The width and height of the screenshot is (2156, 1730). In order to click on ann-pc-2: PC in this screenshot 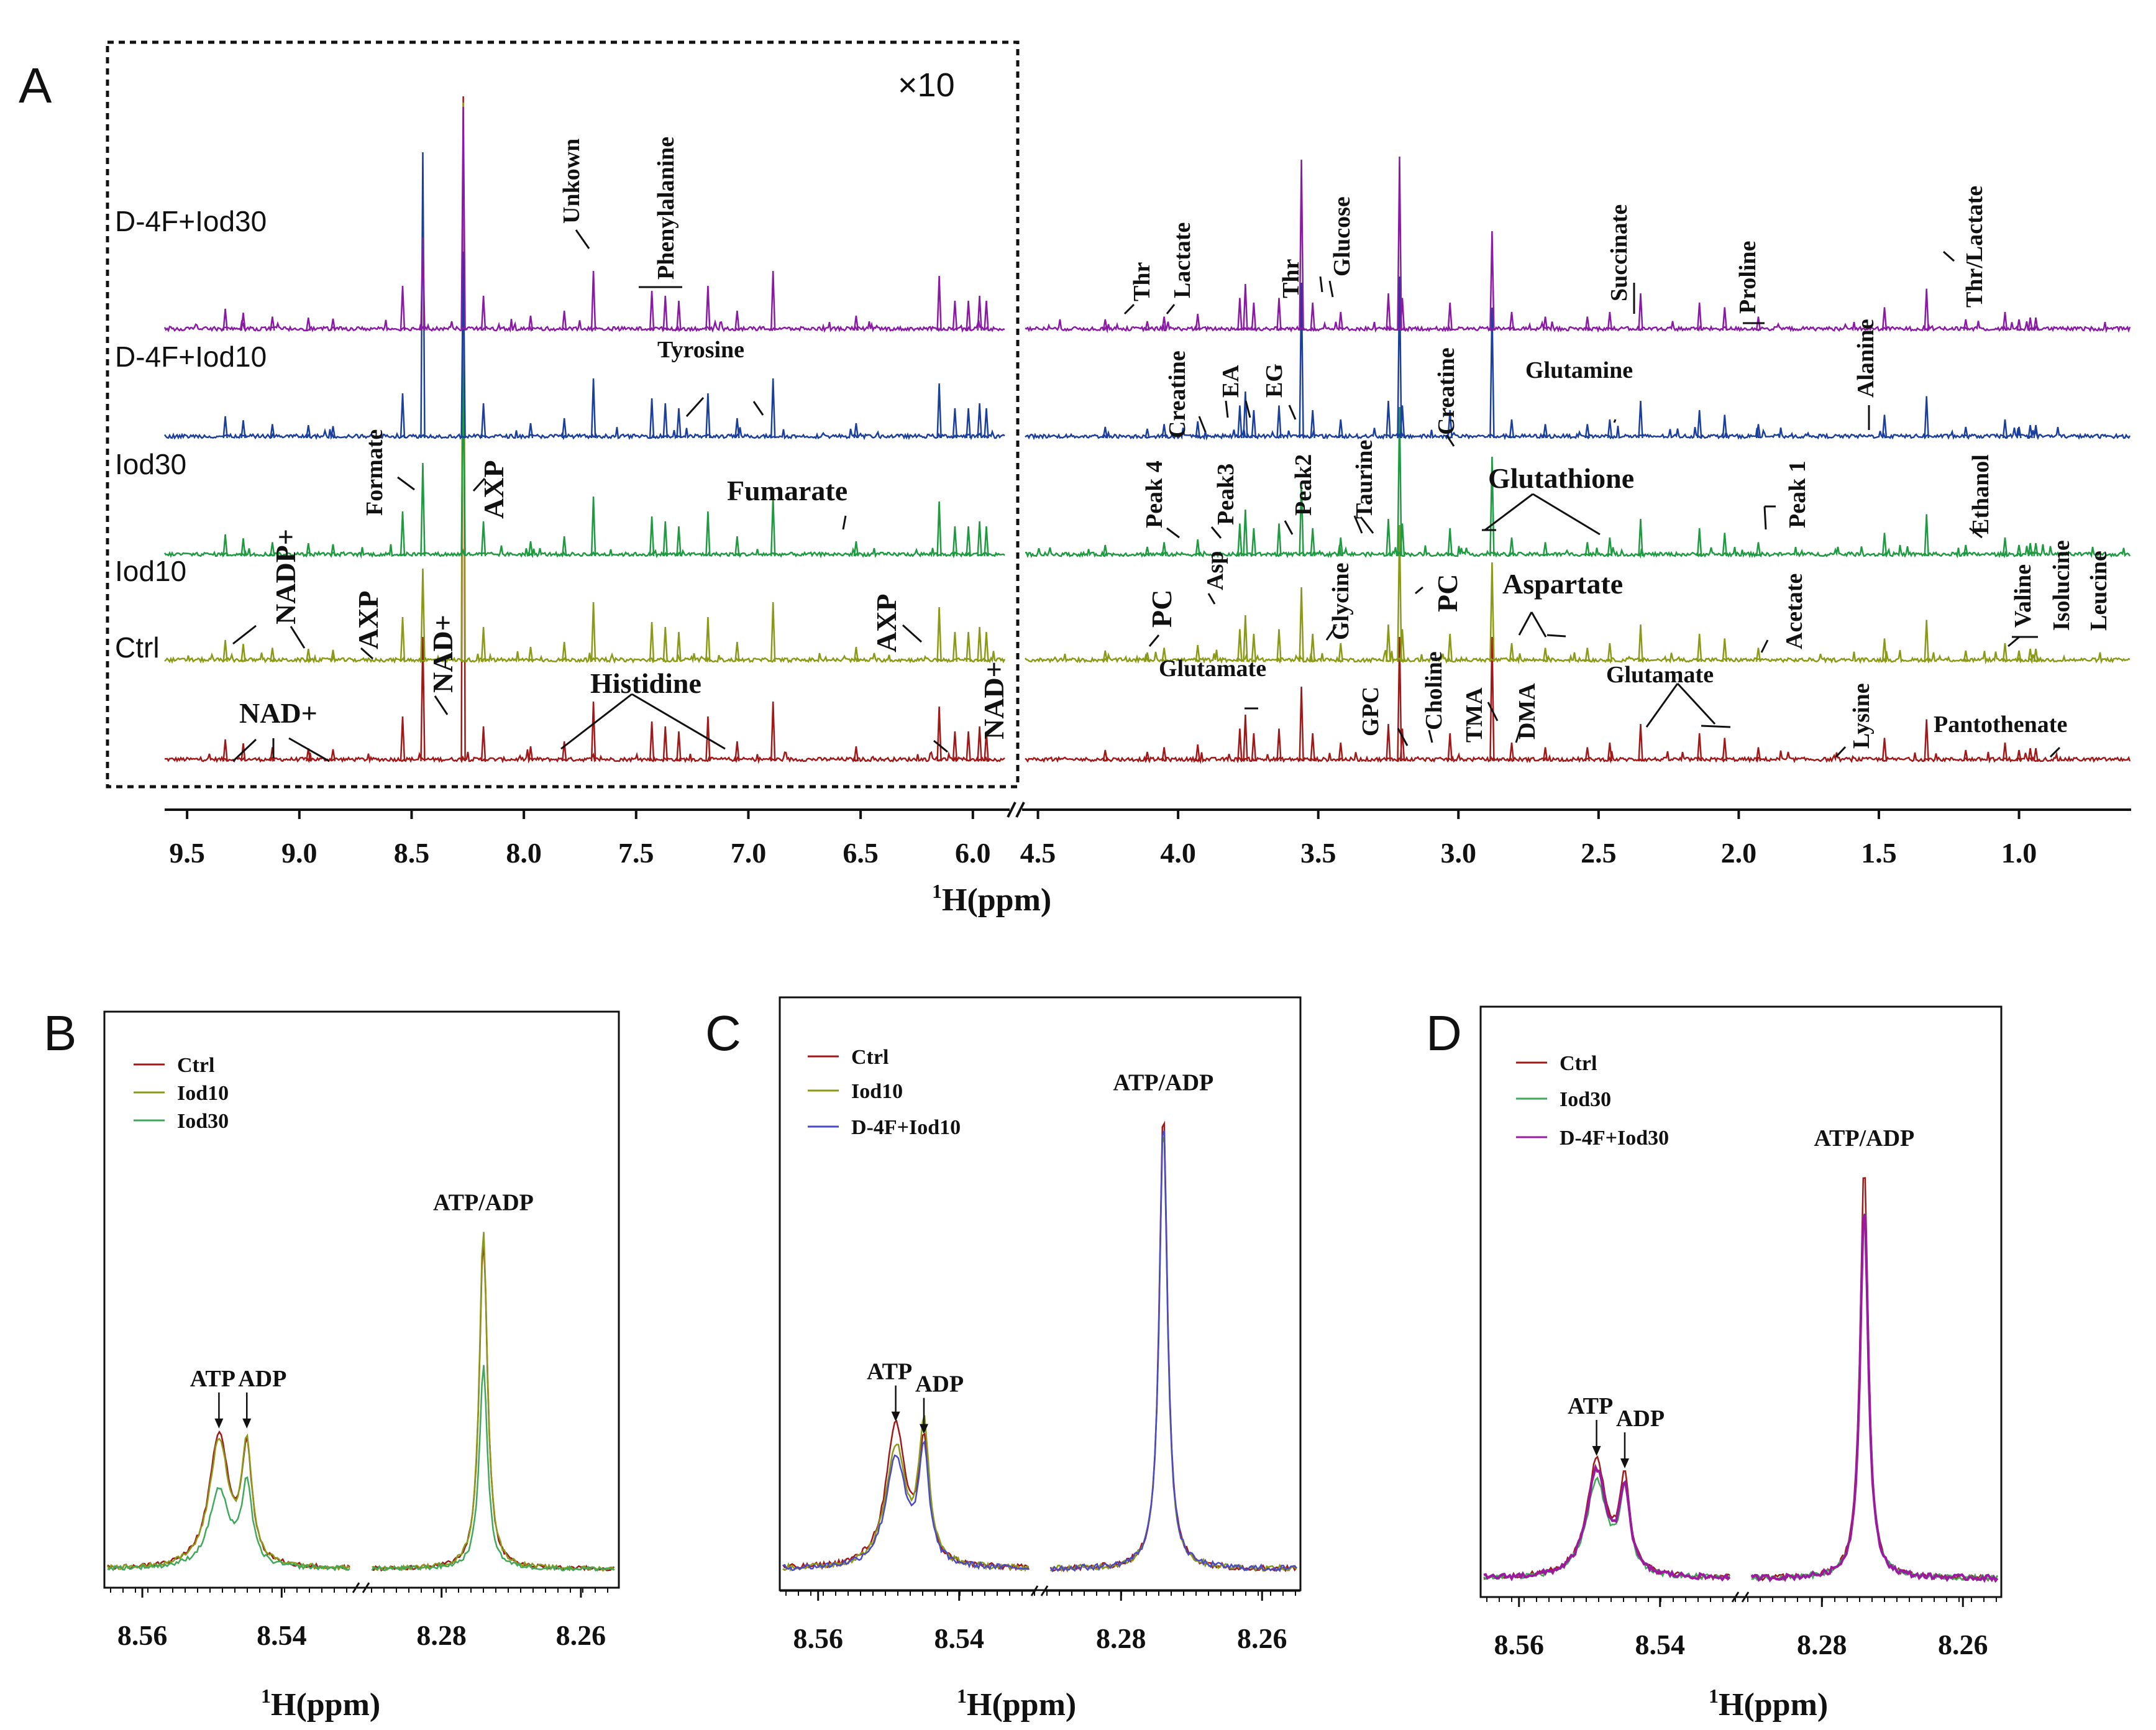, I will do `click(1447, 593)`.